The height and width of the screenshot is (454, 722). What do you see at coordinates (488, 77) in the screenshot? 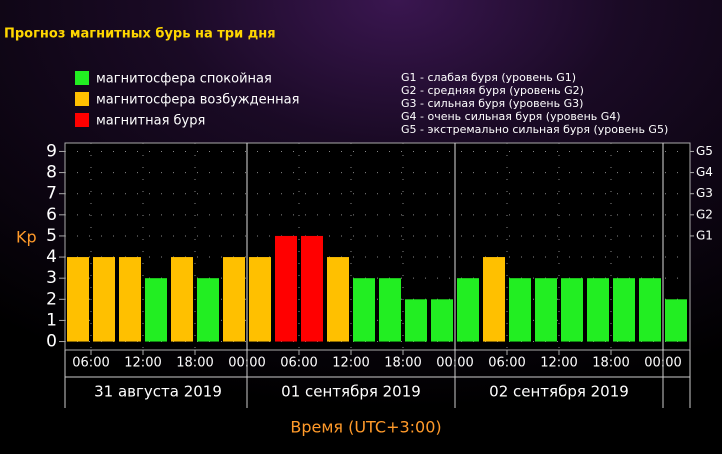
I see `storm-level: G1 - слабая буря (уровень G1)` at bounding box center [488, 77].